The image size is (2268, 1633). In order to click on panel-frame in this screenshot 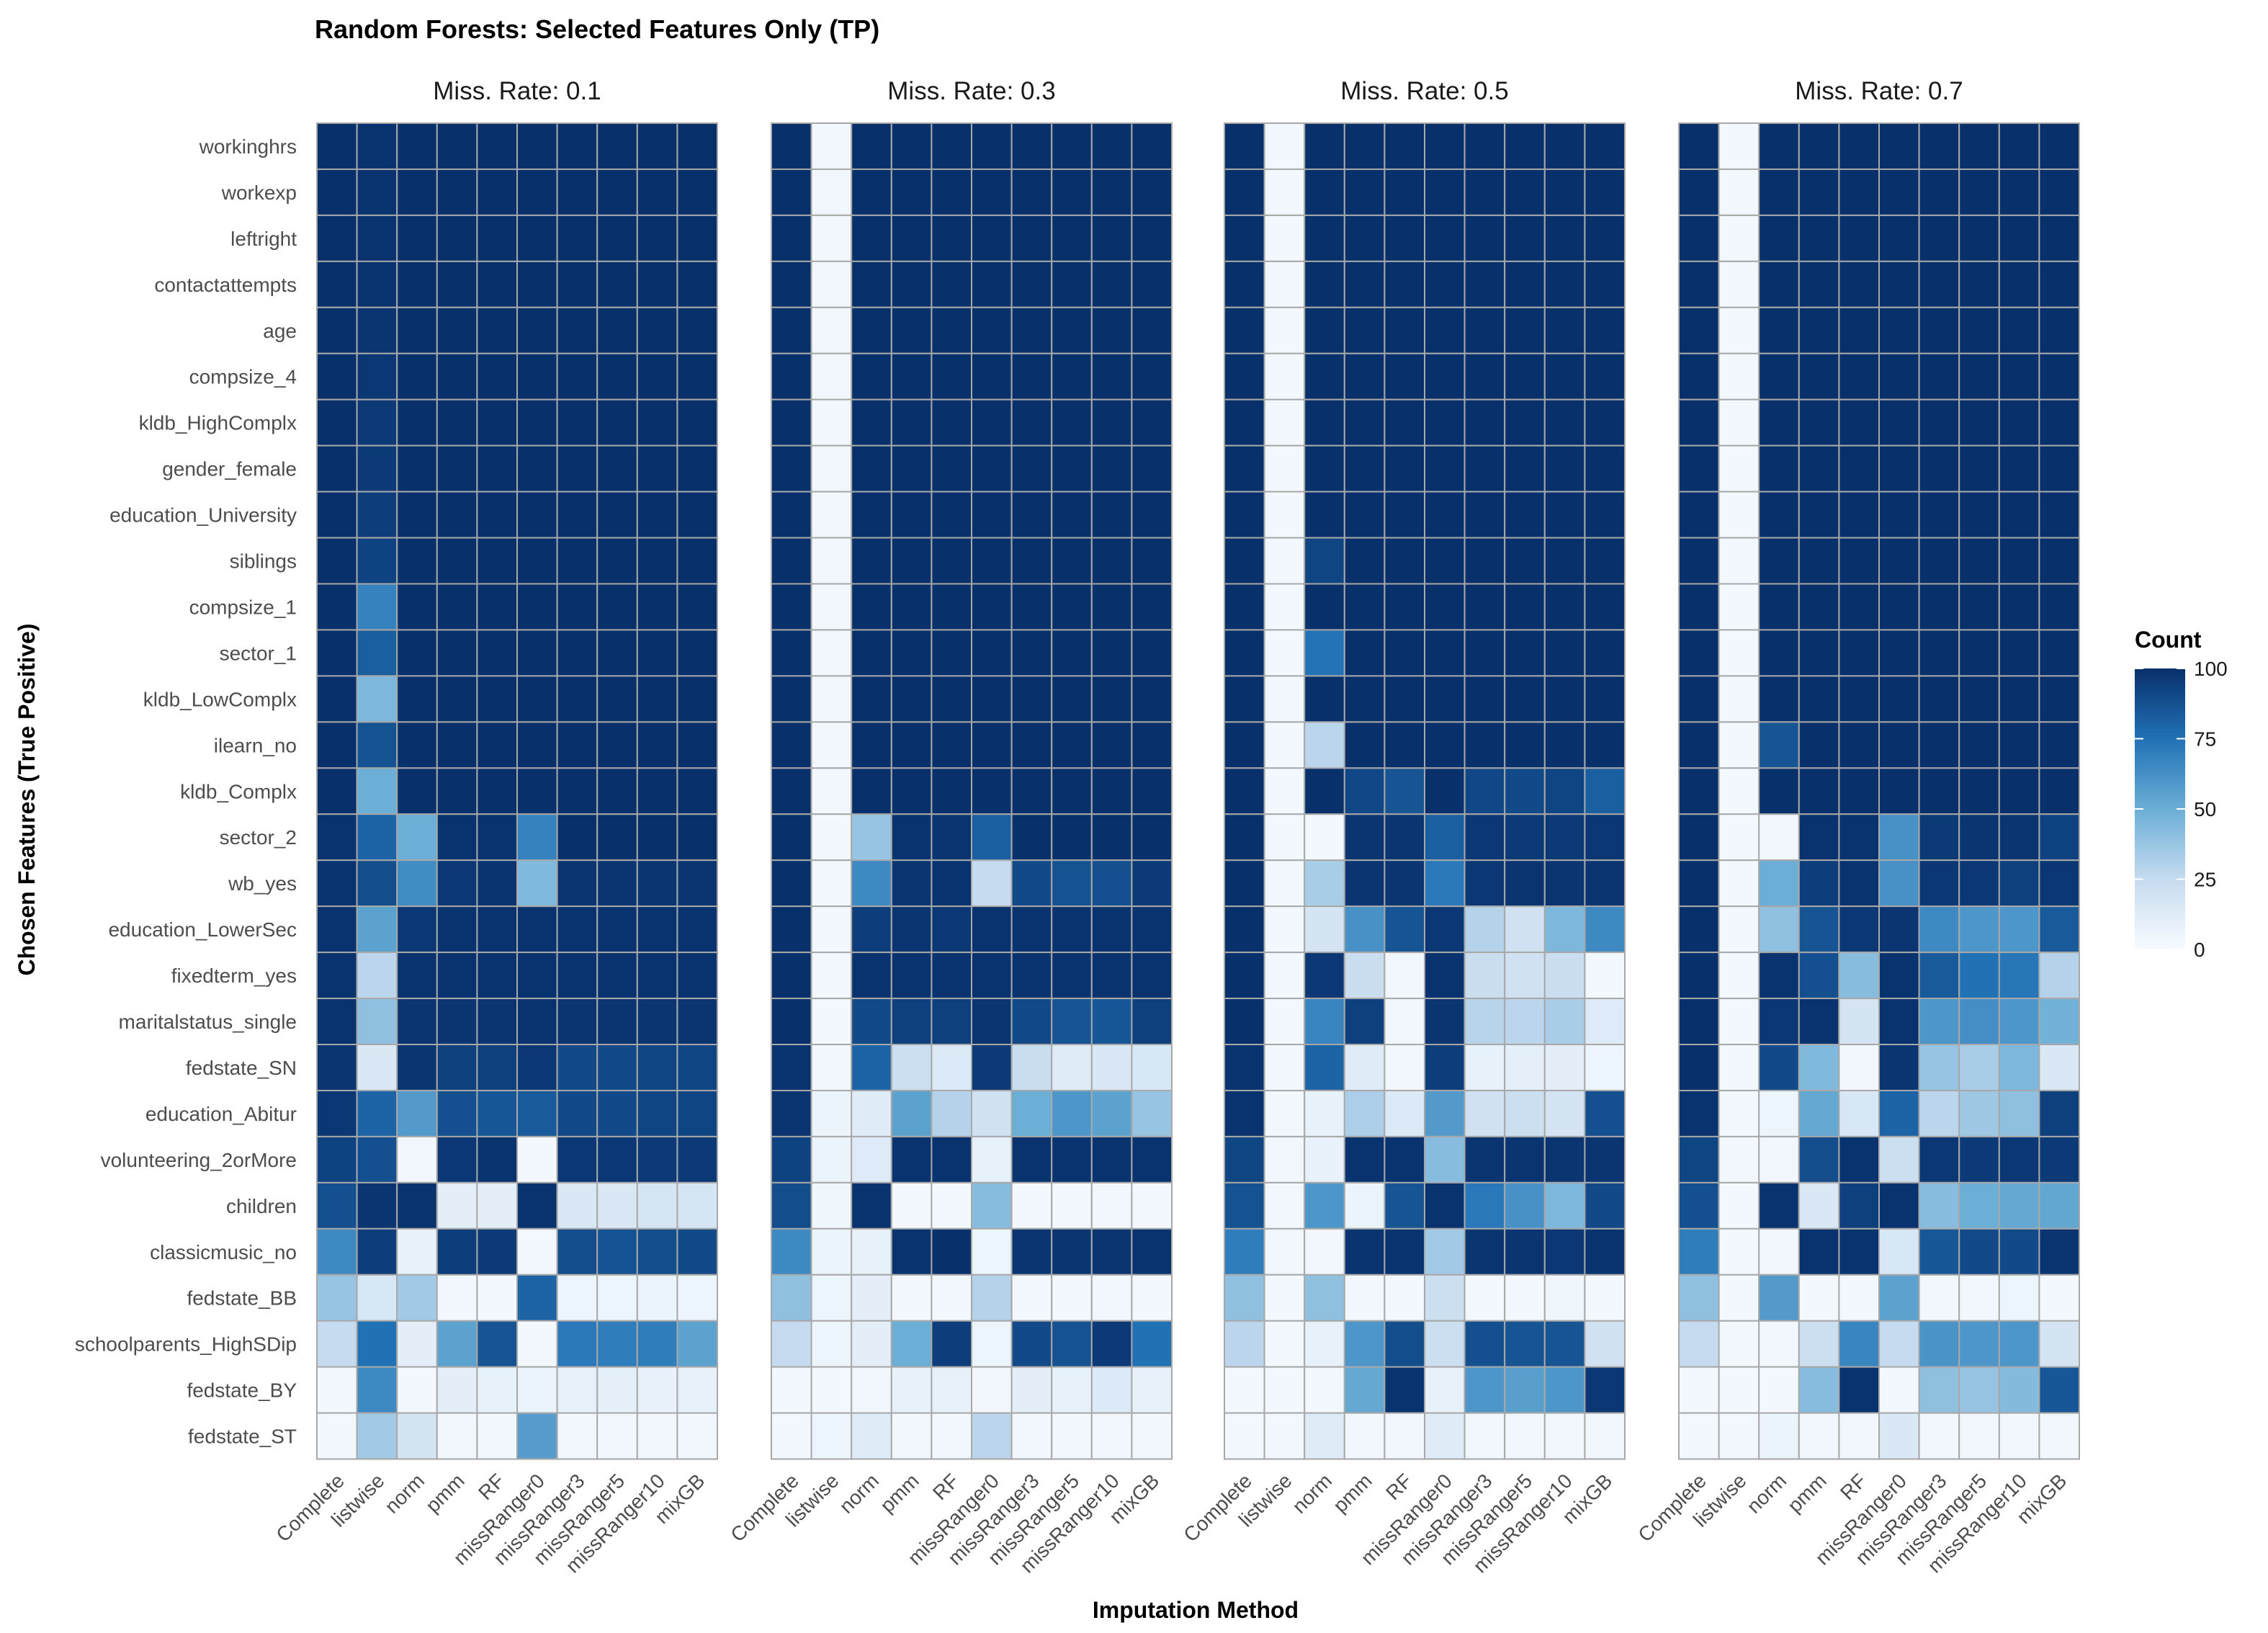, I will do `click(1425, 791)`.